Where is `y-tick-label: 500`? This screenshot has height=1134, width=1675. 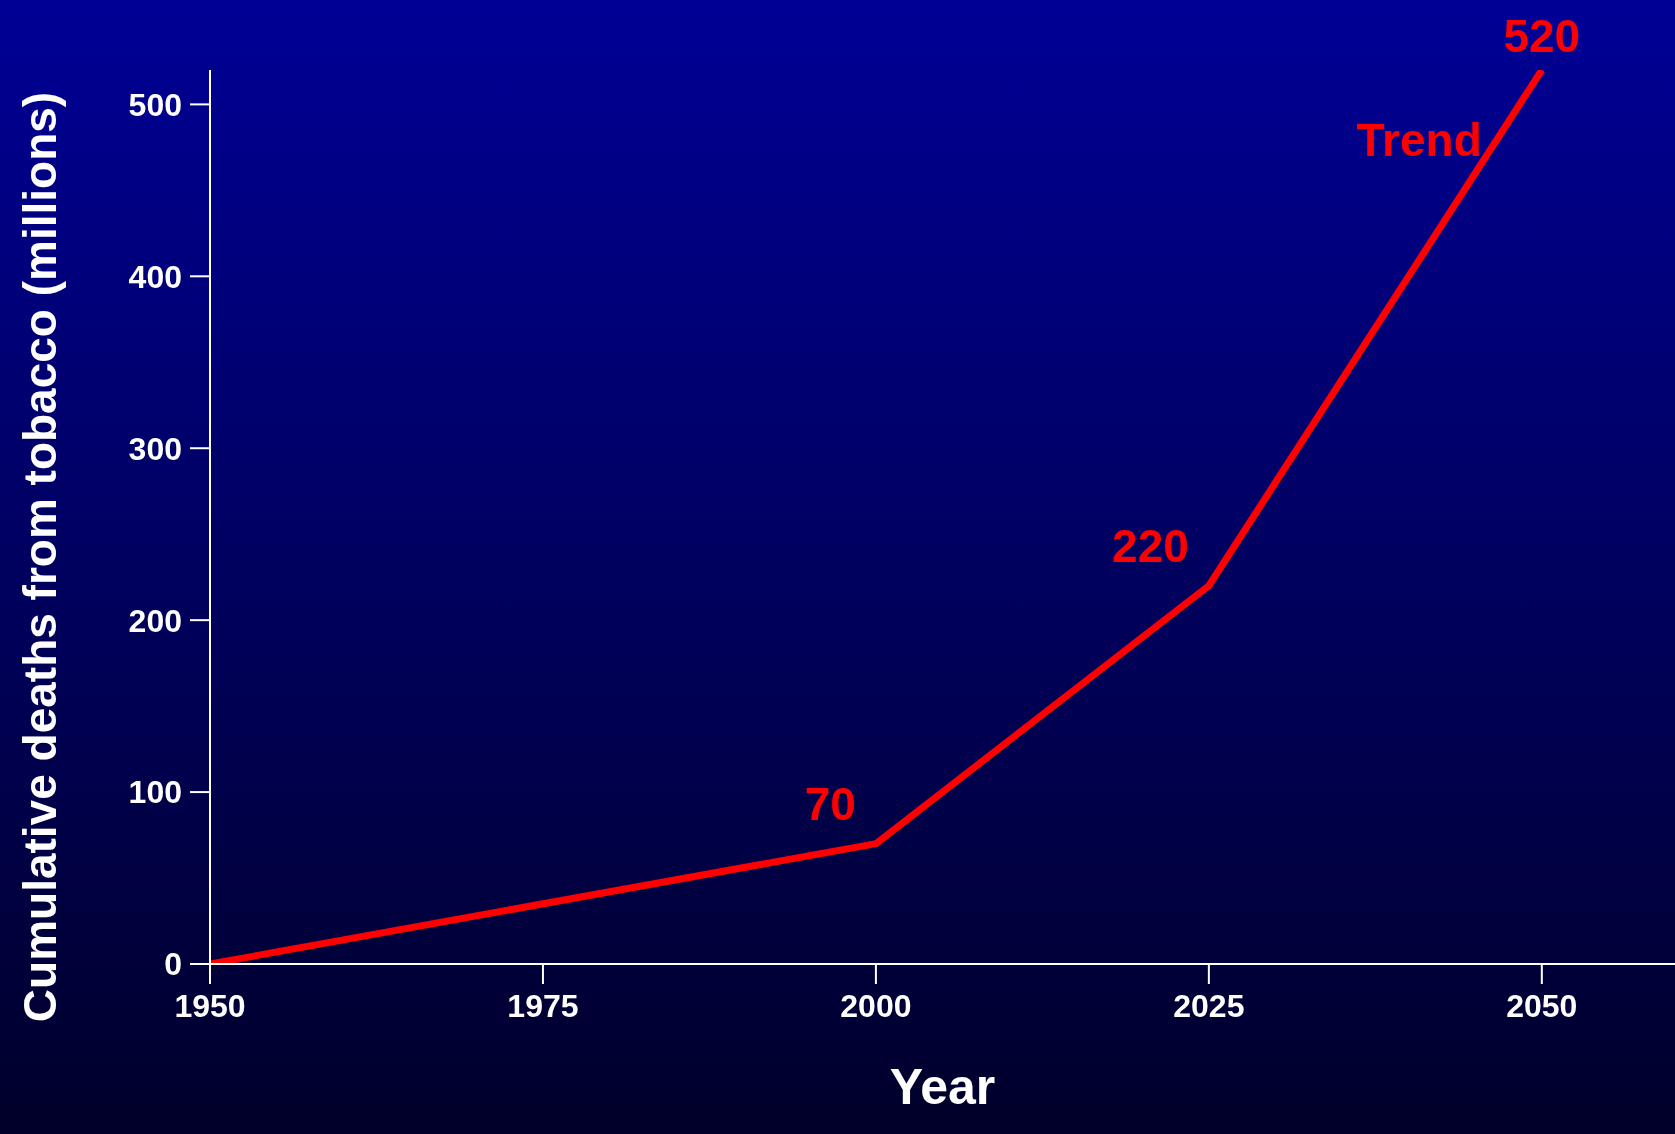
y-tick-label: 500 is located at coordinates (155, 104).